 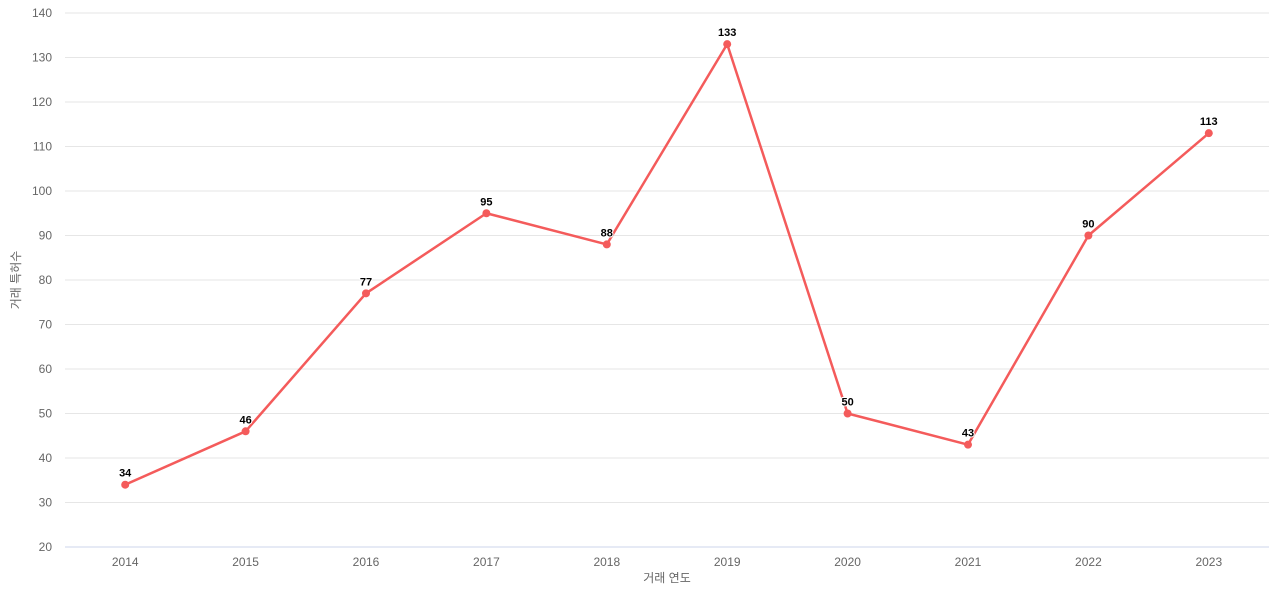 What do you see at coordinates (366, 562) in the screenshot?
I see `x-axis-tick-label: 2016` at bounding box center [366, 562].